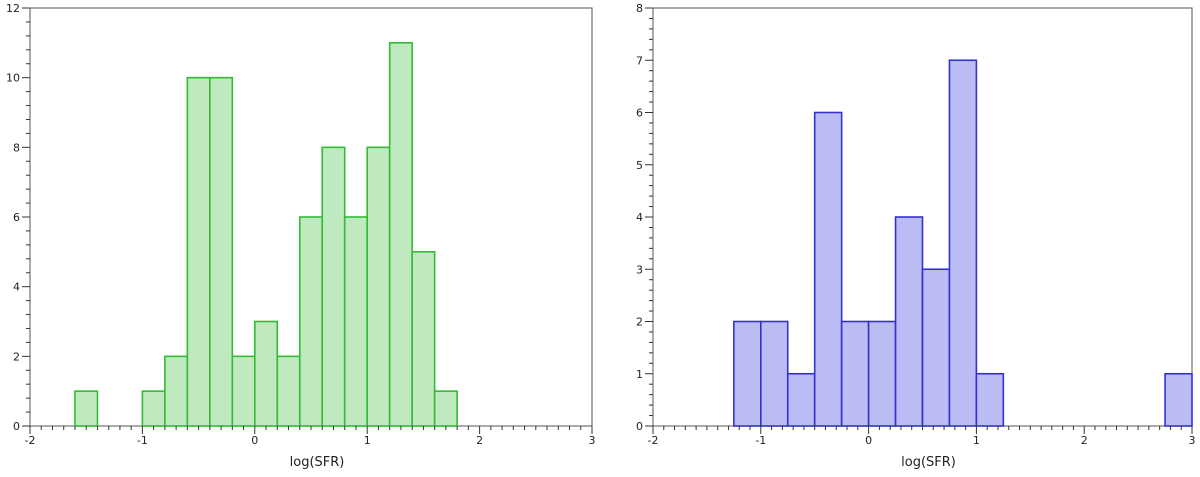 The width and height of the screenshot is (1200, 477). I want to click on y-tick-label: 5, so click(639, 165).